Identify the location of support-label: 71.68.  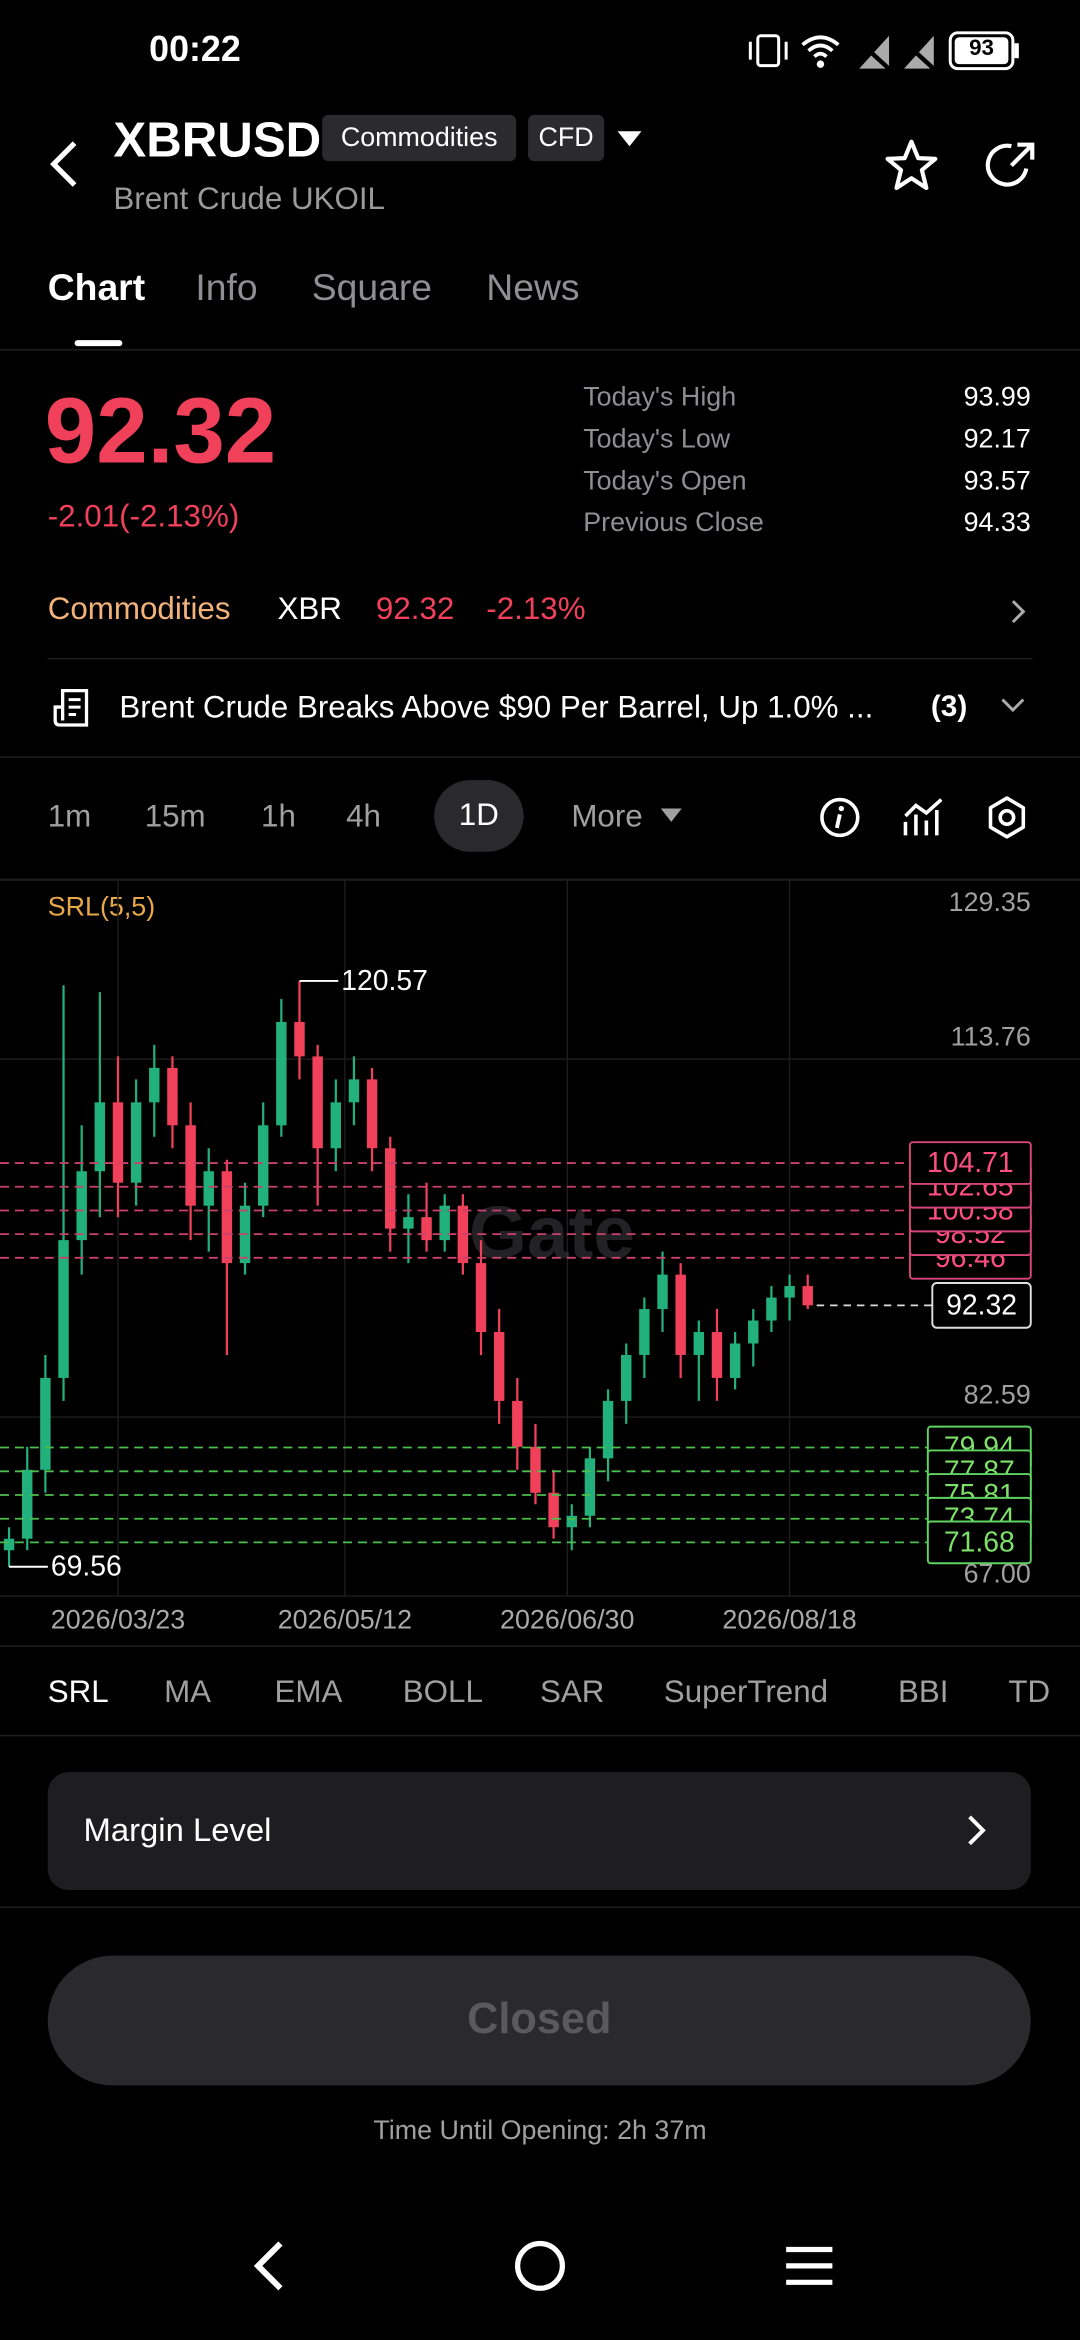
(979, 1542).